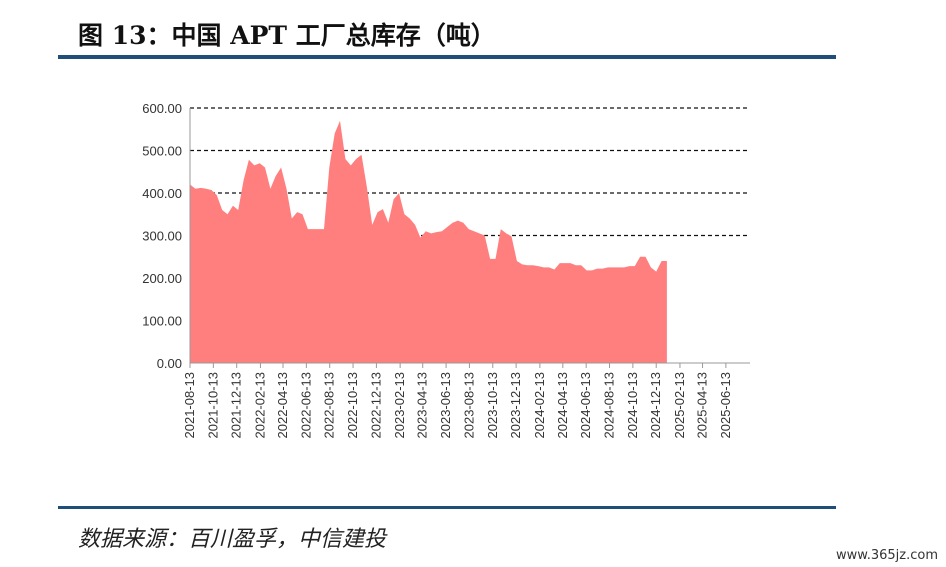  I want to click on x-tick-label: 2022-04-13, so click(282, 405).